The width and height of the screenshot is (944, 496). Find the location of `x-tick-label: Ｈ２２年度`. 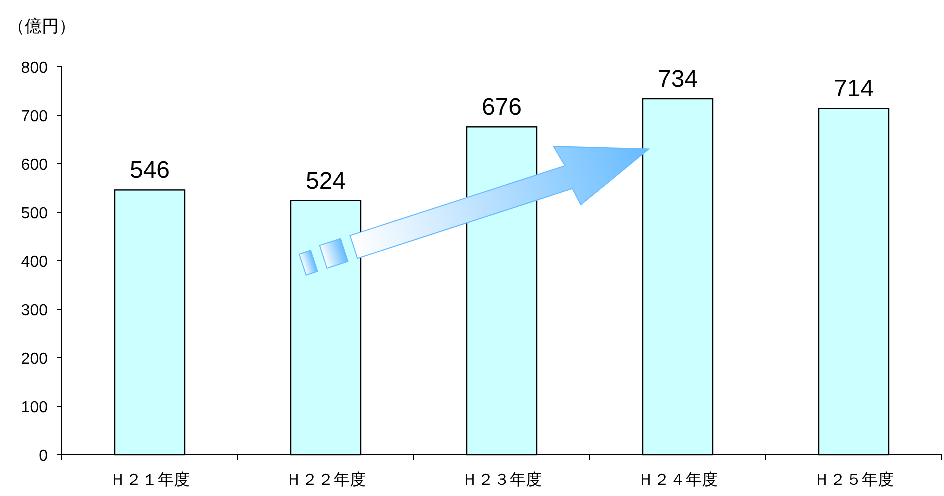

x-tick-label: Ｈ２２年度 is located at coordinates (326, 480).